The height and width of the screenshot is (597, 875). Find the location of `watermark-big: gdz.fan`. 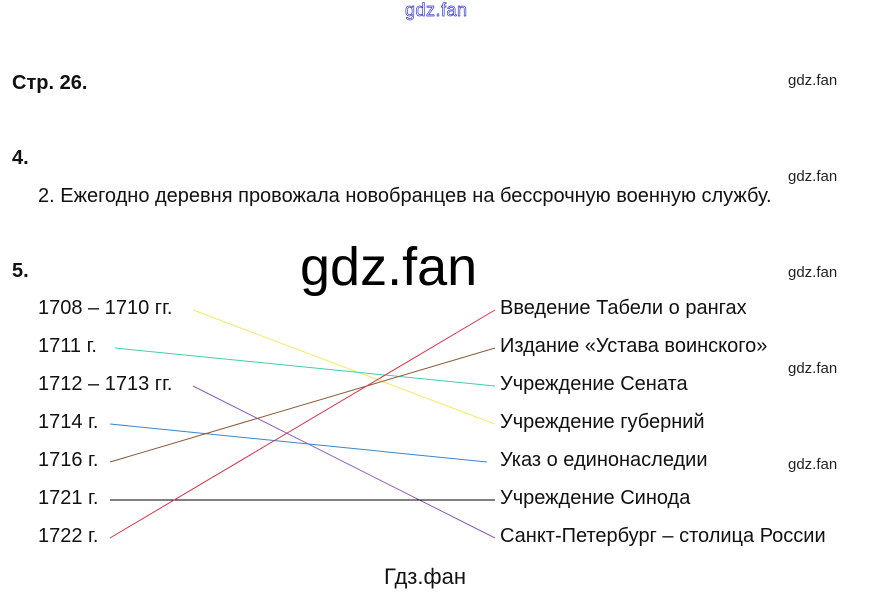

watermark-big: gdz.fan is located at coordinates (389, 267).